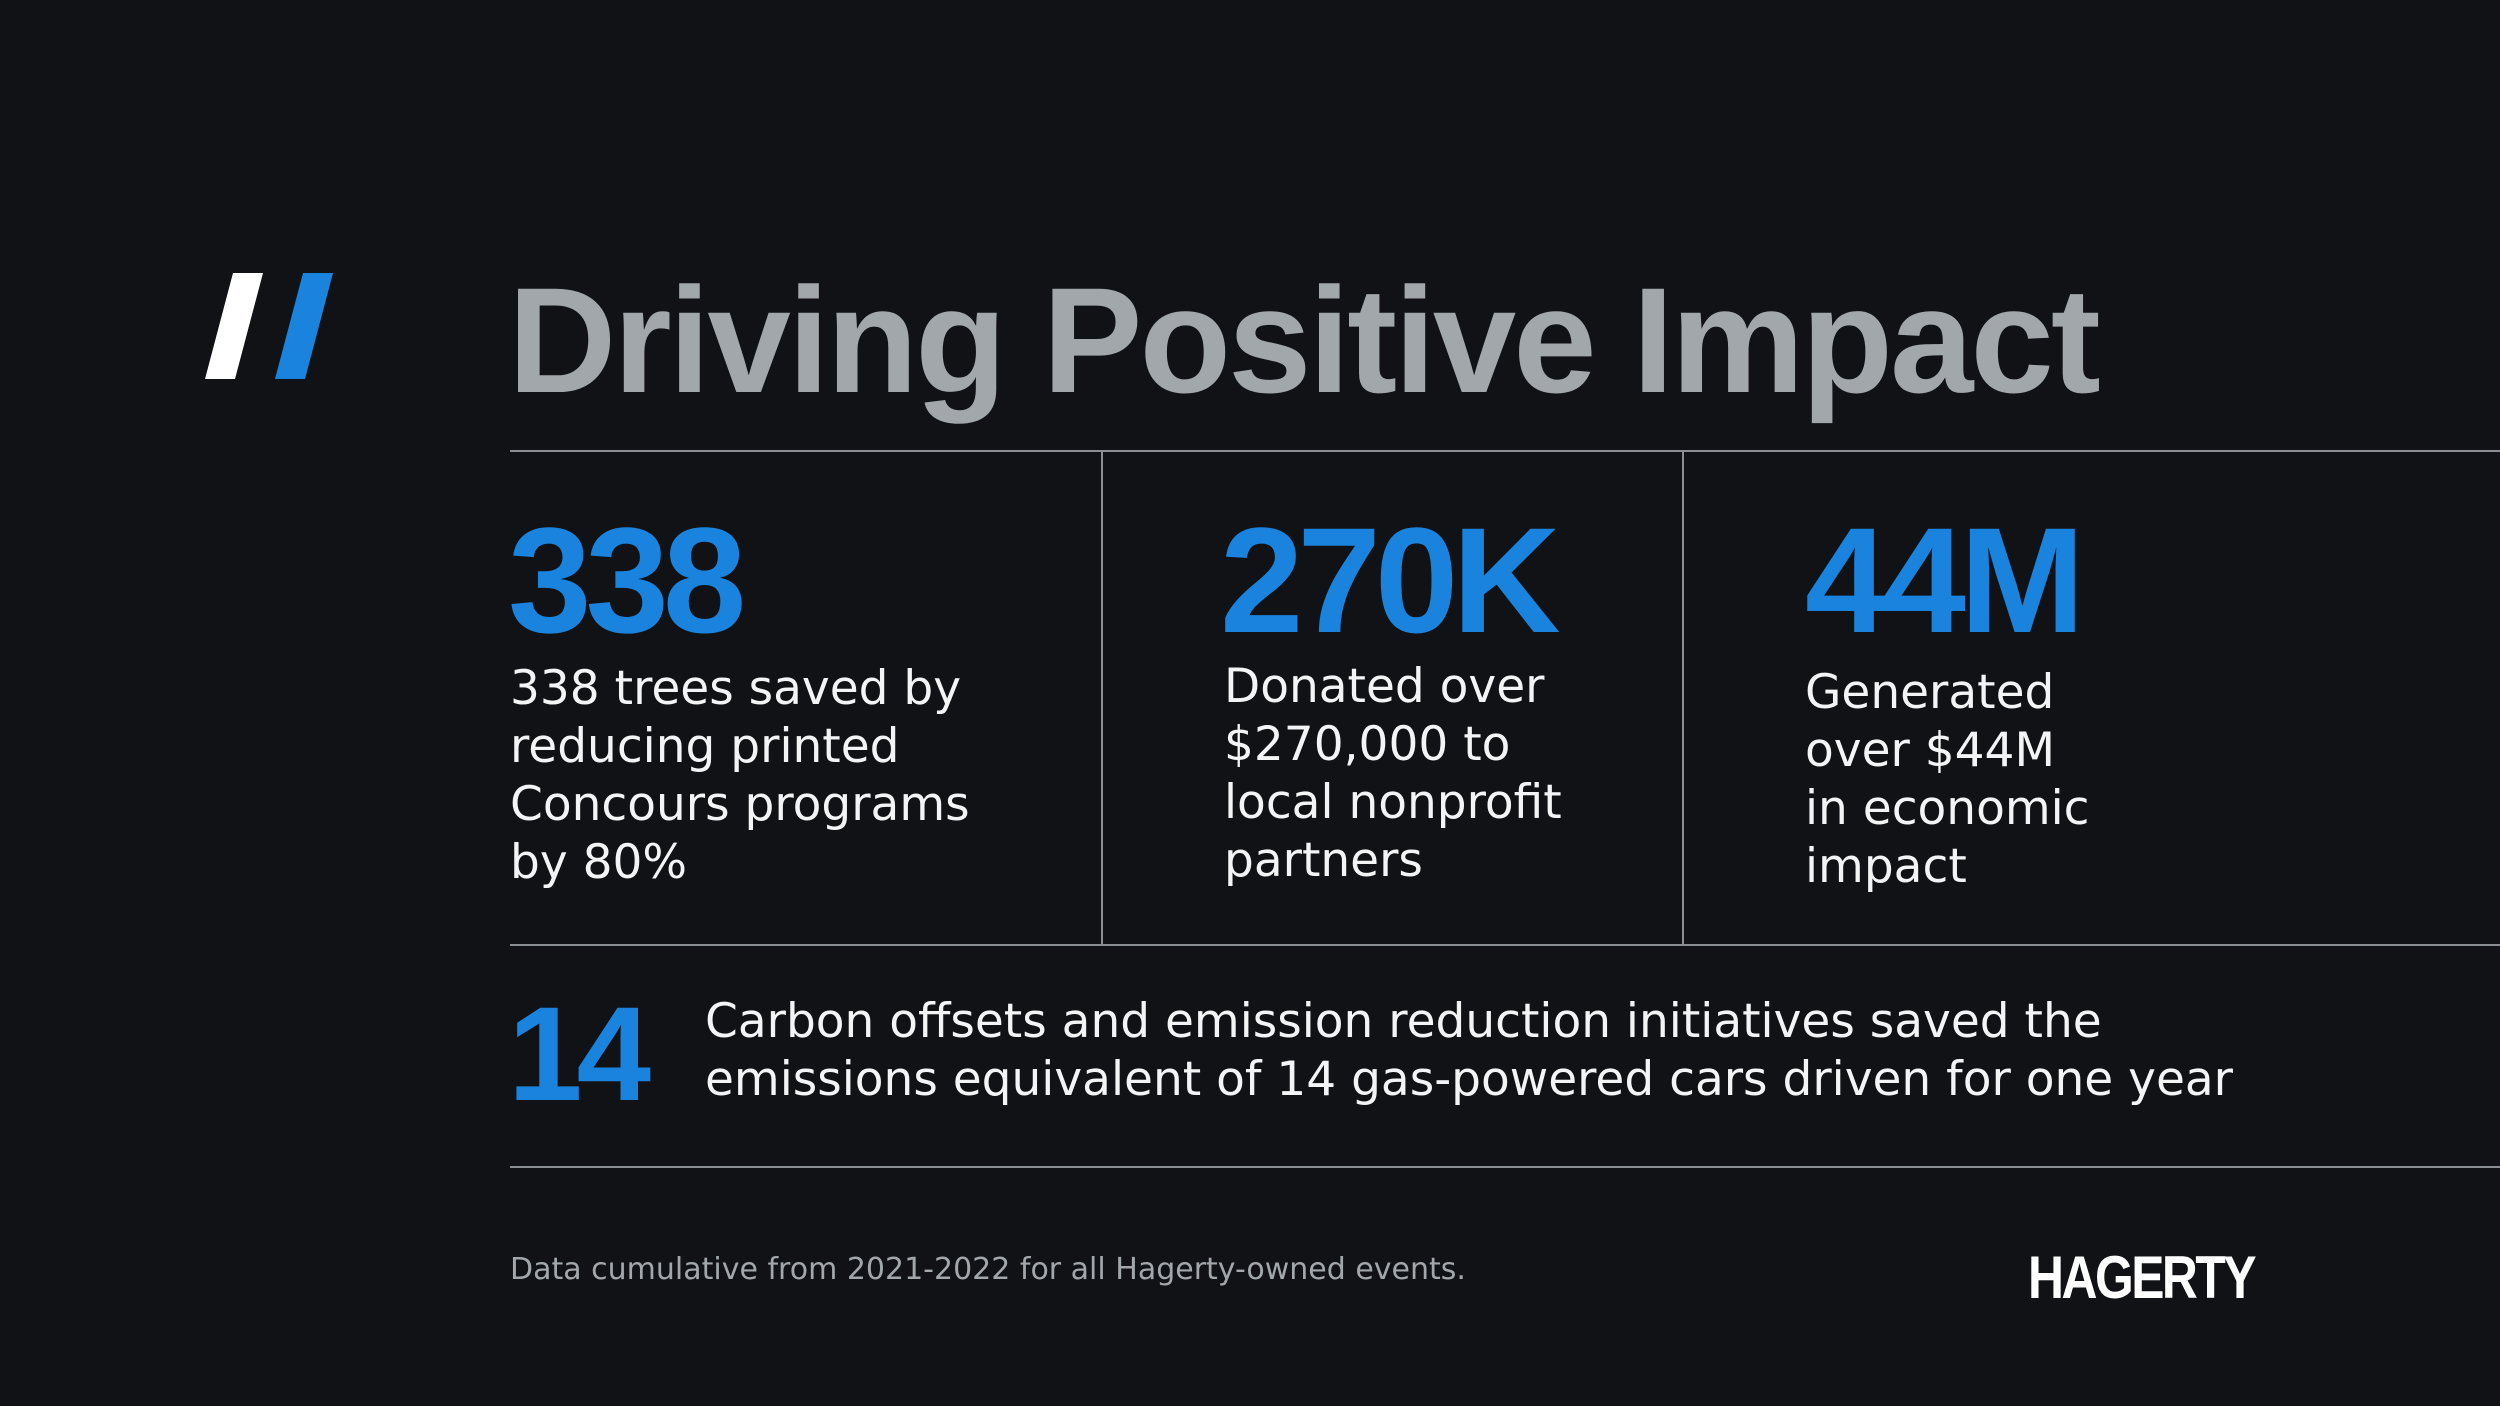  I want to click on double-slash-logo-icon, so click(269, 326).